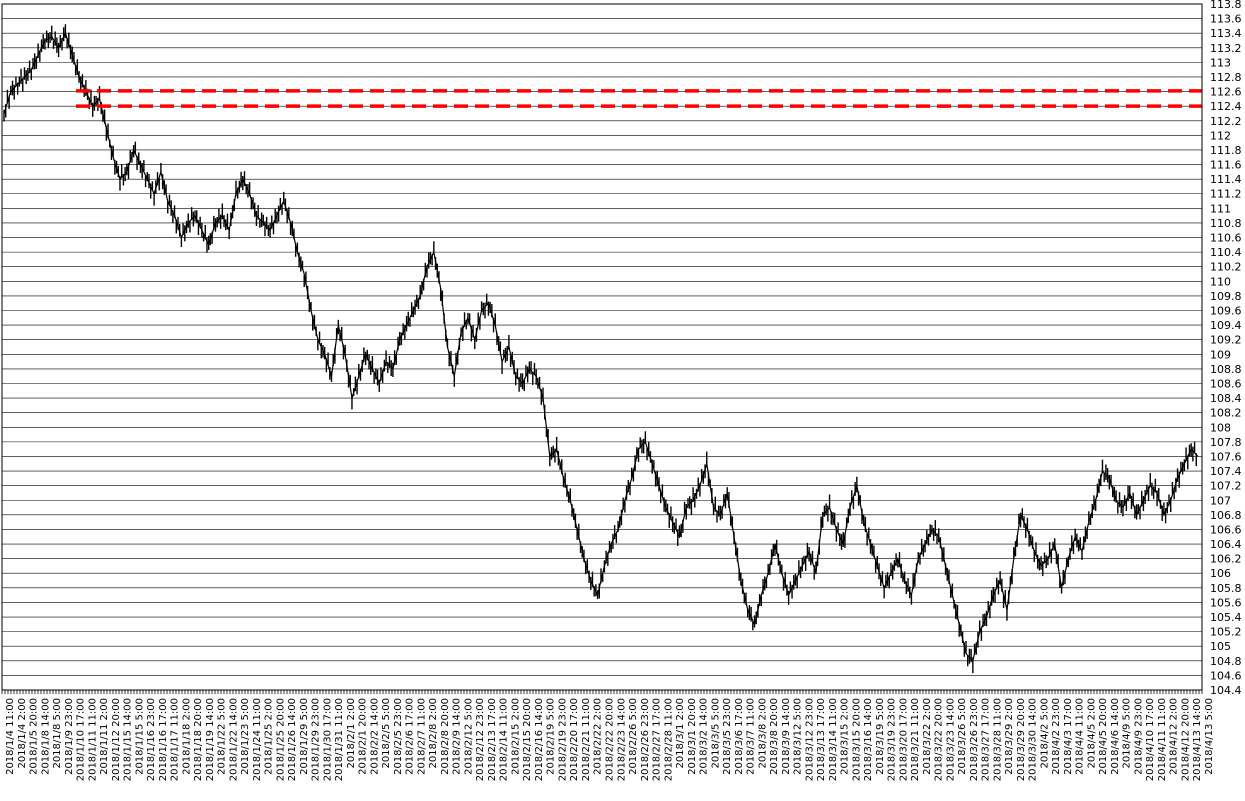  I want to click on x-tick-label: 2018/3/19 23:00, so click(892, 739).